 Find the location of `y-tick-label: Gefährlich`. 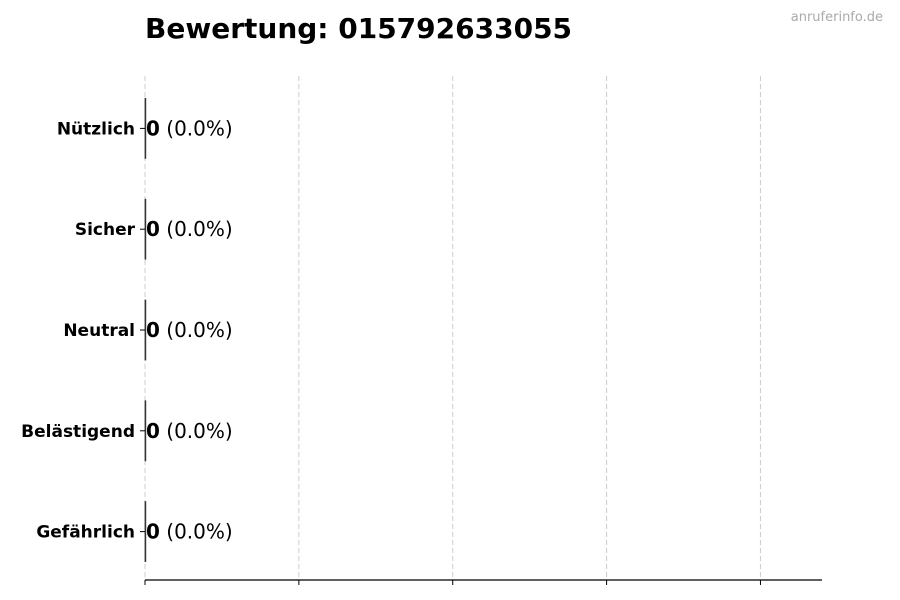

y-tick-label: Gefährlich is located at coordinates (85, 533).